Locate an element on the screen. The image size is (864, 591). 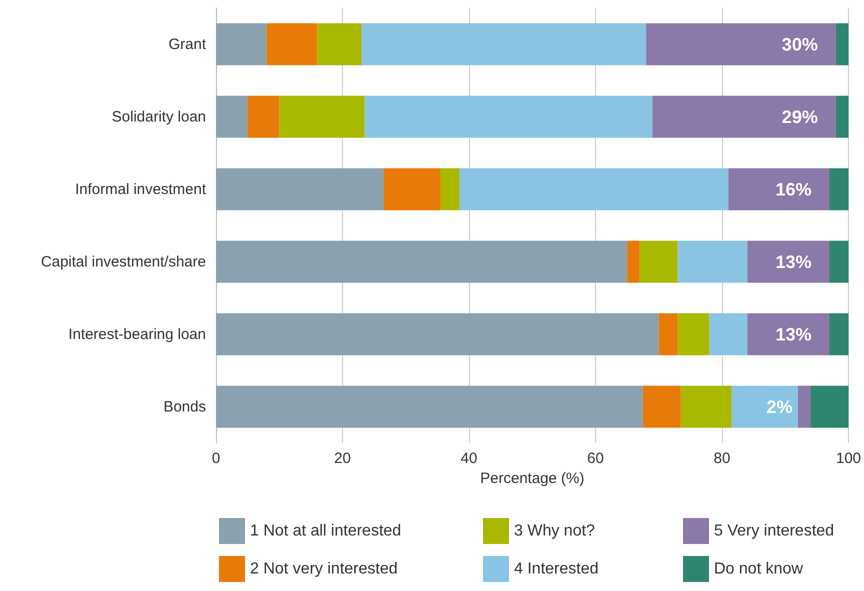
data-label: 30% is located at coordinates (800, 44).